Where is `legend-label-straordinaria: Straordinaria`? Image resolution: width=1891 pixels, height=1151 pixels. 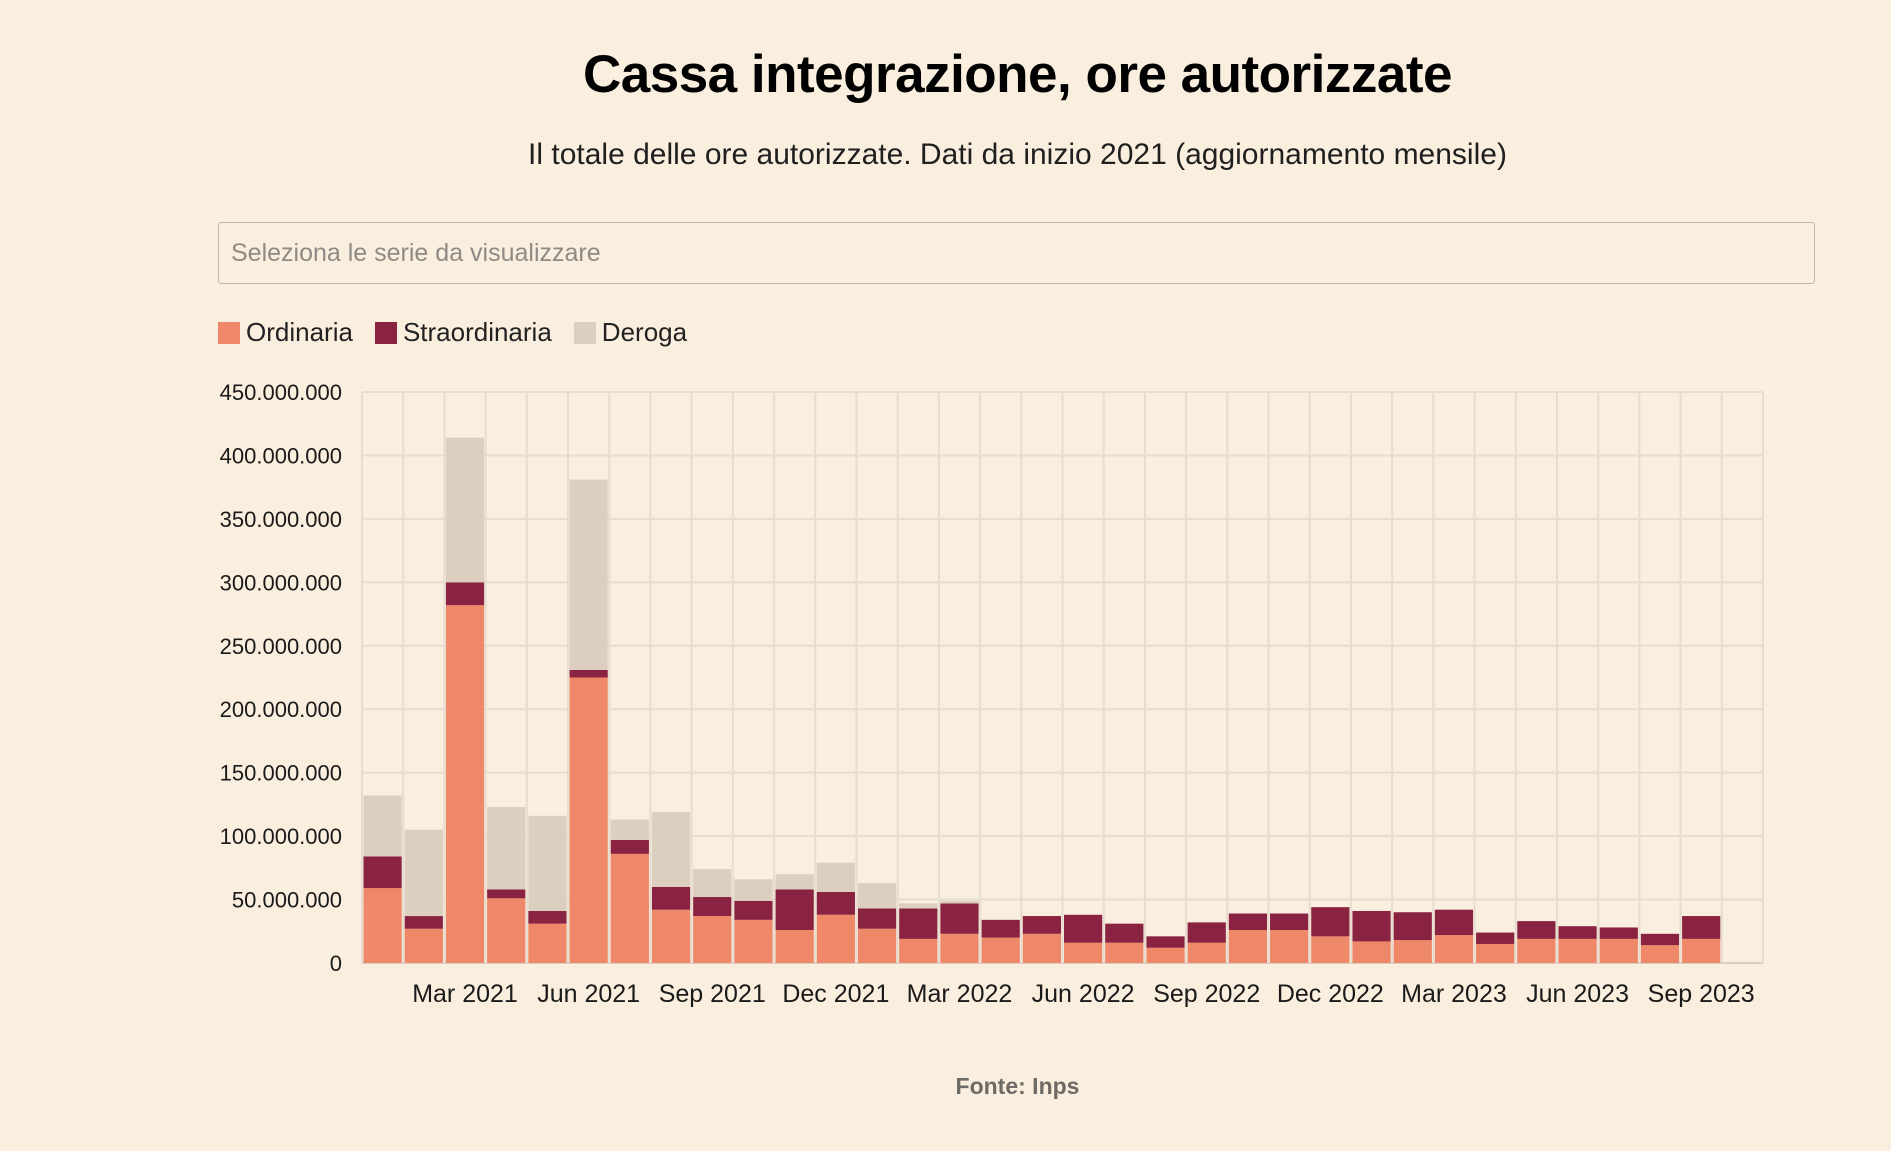
legend-label-straordinaria: Straordinaria is located at coordinates (477, 332).